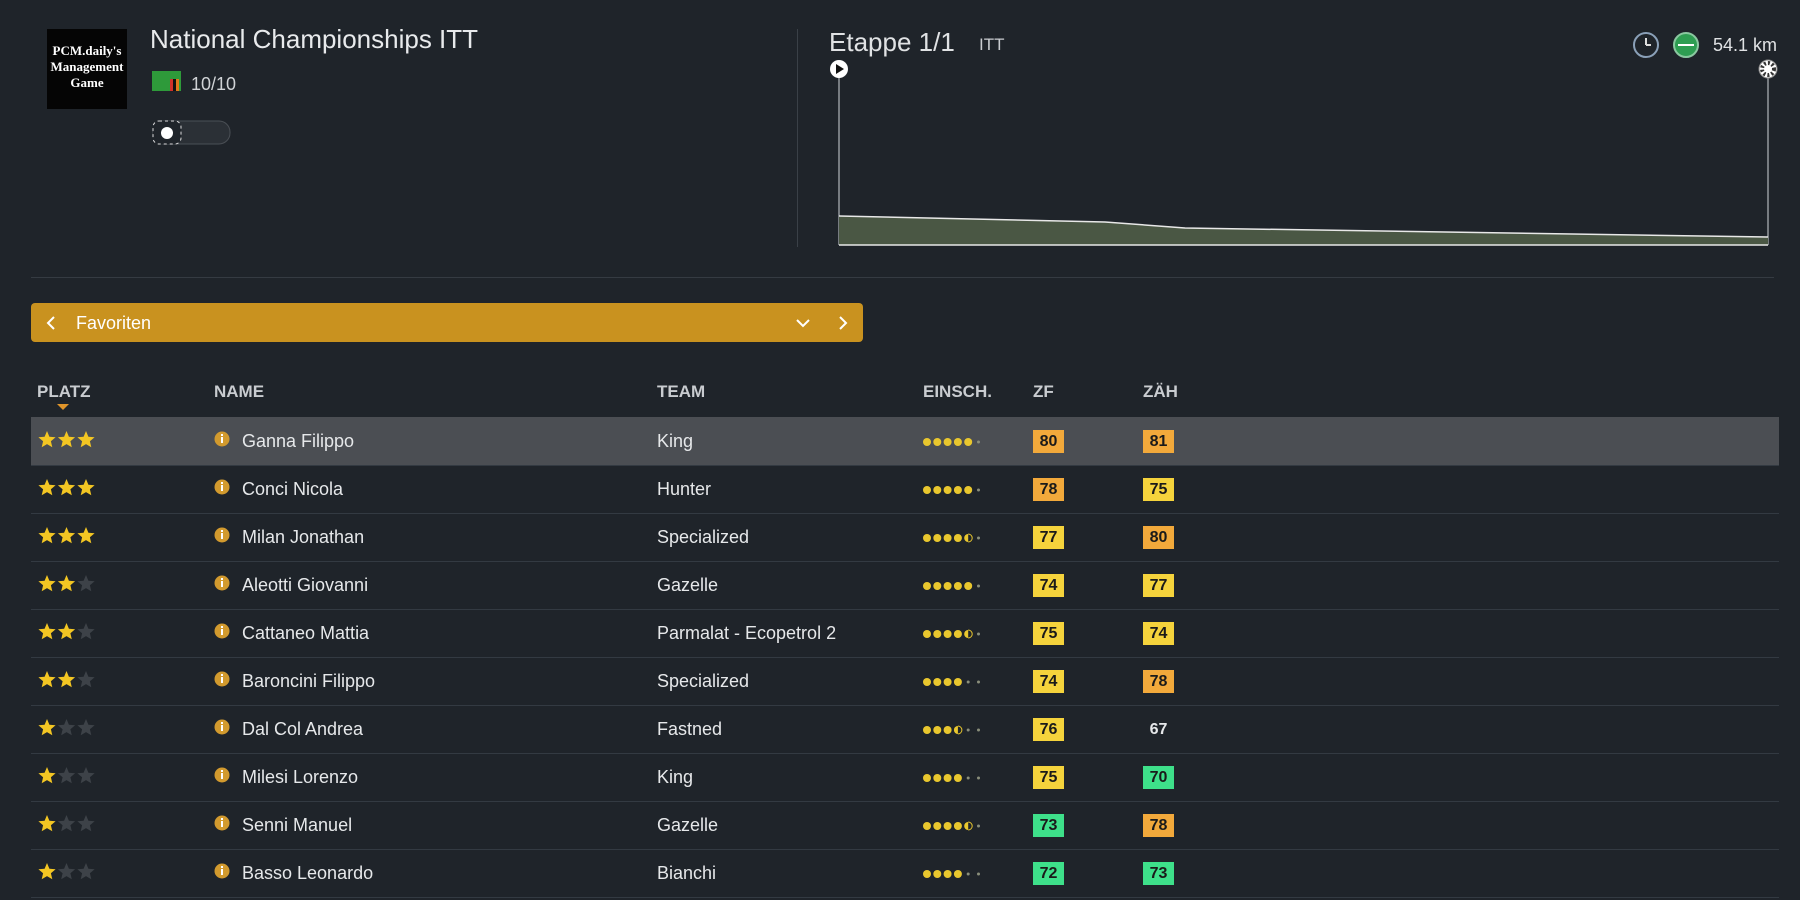 The height and width of the screenshot is (900, 1800). What do you see at coordinates (905, 729) in the screenshot?
I see `table-row: Dal Col Andrea Fastned 76 67` at bounding box center [905, 729].